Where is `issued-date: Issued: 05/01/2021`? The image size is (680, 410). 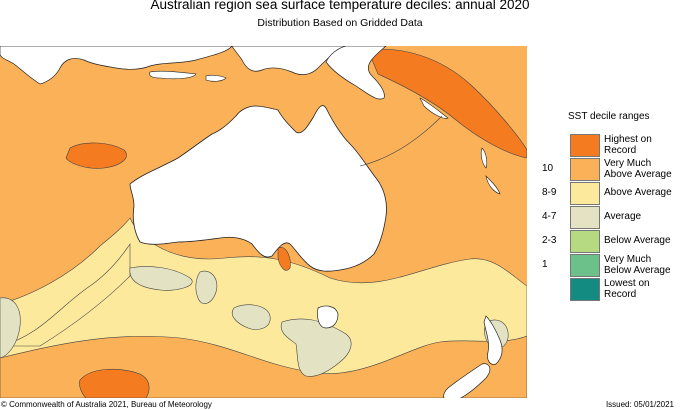 issued-date: Issued: 05/01/2021 is located at coordinates (639, 404).